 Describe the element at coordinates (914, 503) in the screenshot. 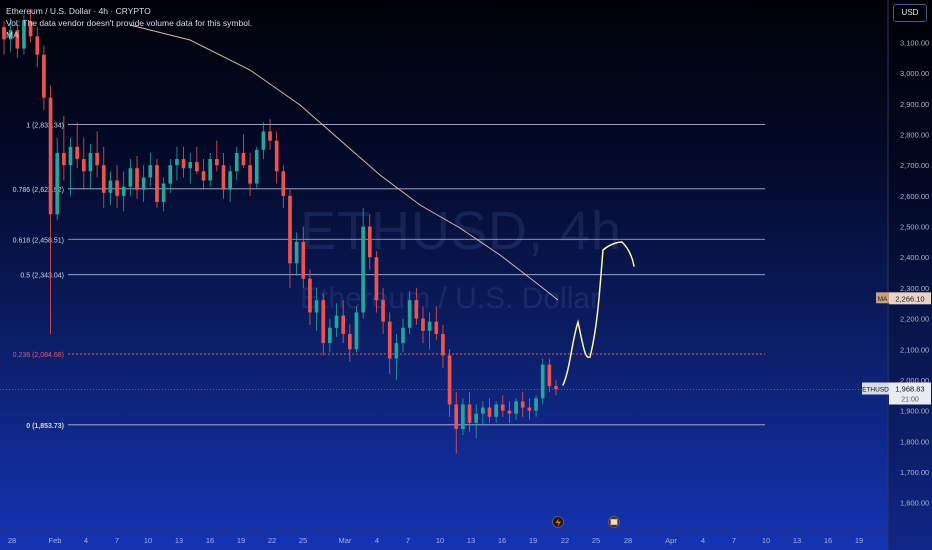

I see `y-tick-label: 1,600.00` at that location.